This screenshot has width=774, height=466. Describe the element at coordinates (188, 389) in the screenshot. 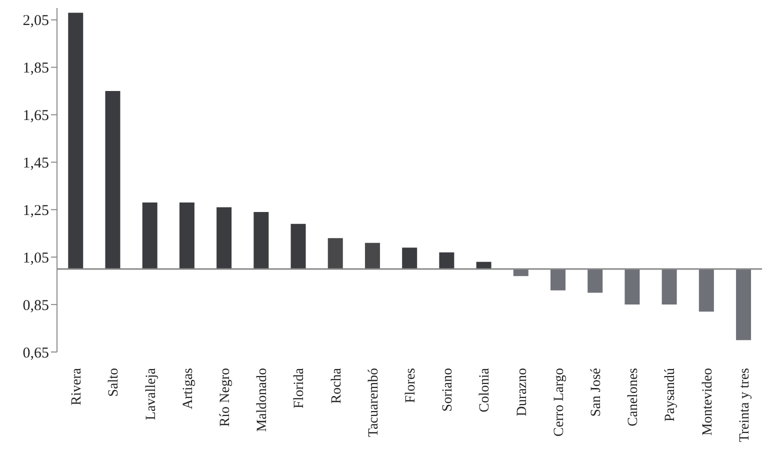

I see `x-tick-label: Artigas` at that location.